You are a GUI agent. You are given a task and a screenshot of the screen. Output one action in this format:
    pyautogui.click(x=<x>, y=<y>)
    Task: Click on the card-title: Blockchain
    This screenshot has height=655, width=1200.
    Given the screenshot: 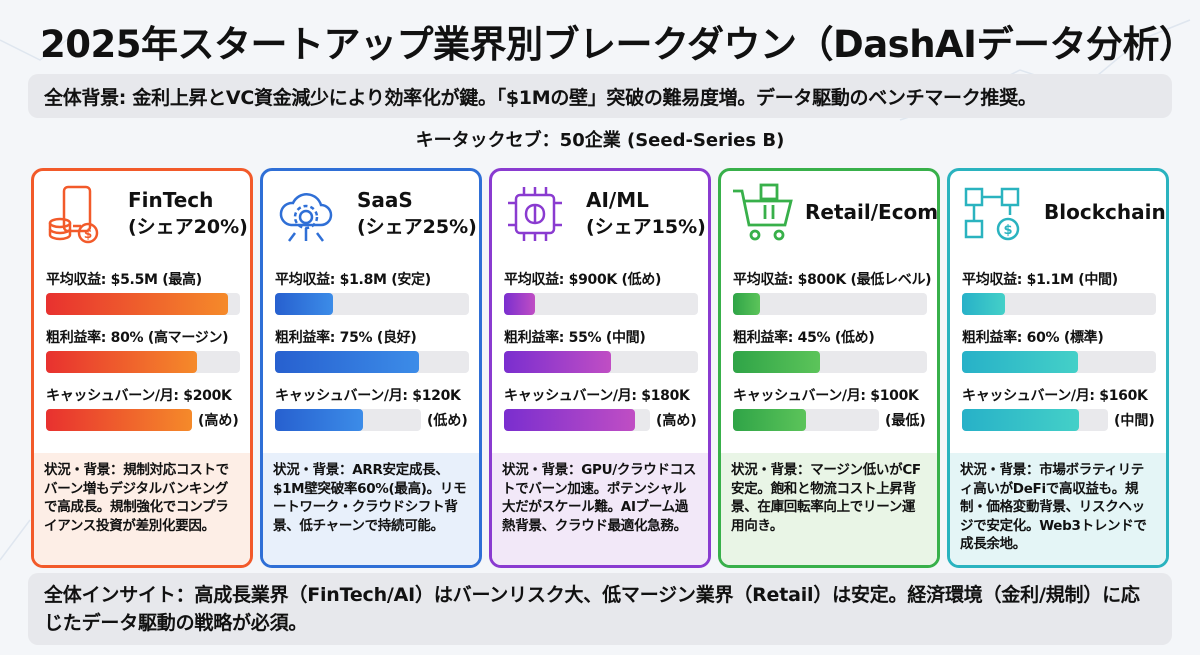 What is the action you would take?
    pyautogui.click(x=1105, y=212)
    